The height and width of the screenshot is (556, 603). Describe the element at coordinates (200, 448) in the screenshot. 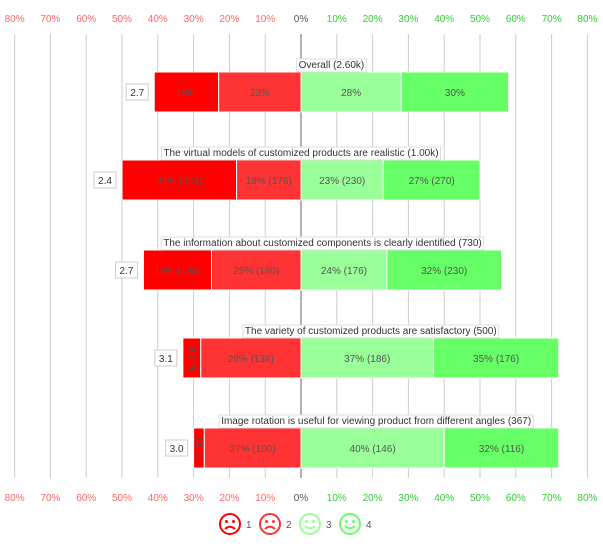

I see `bar-value-label: (9) %` at that location.